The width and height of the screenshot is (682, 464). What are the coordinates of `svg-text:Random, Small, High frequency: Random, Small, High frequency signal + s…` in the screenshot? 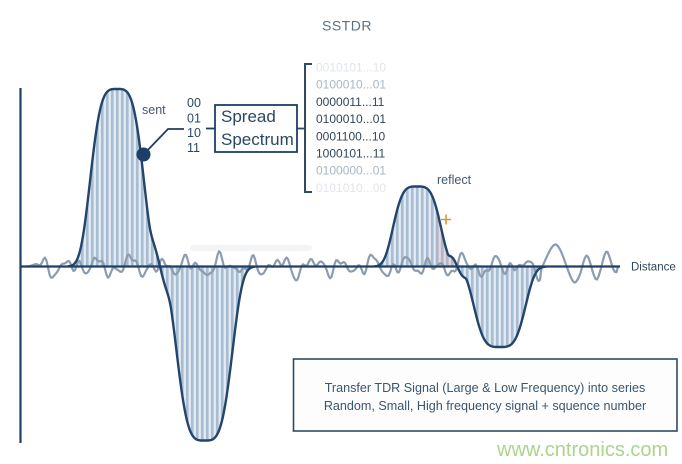 It's located at (485, 406).